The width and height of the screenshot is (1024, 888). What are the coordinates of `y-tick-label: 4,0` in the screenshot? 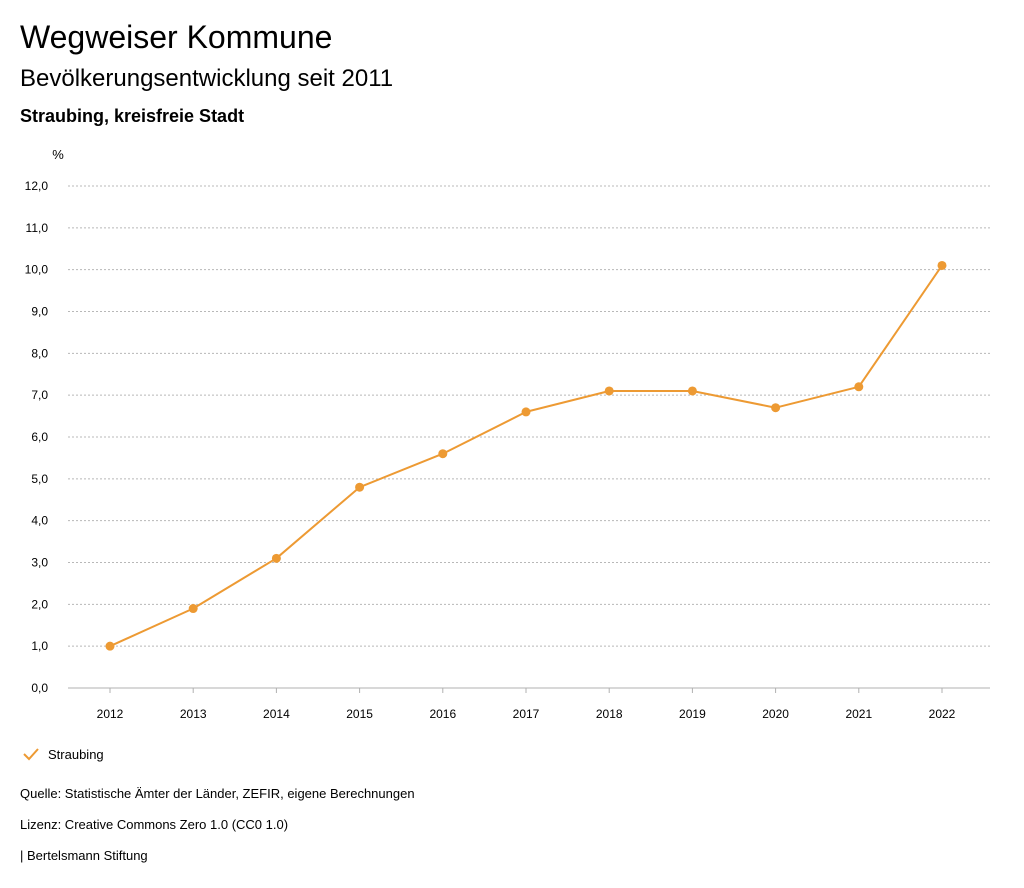 It's located at (39, 521).